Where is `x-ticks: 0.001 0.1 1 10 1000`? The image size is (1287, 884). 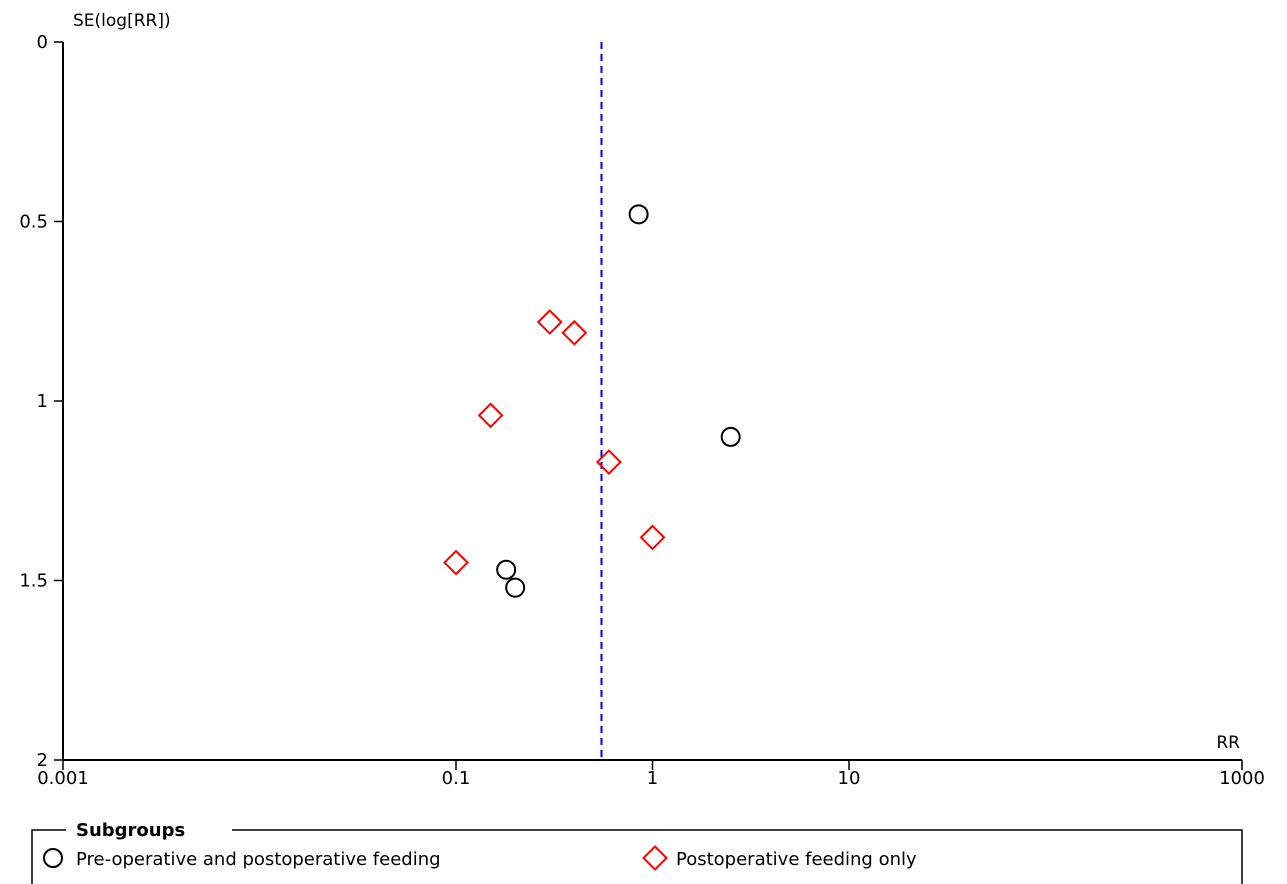
x-ticks: 0.001 0.1 1 10 1000 is located at coordinates (651, 774).